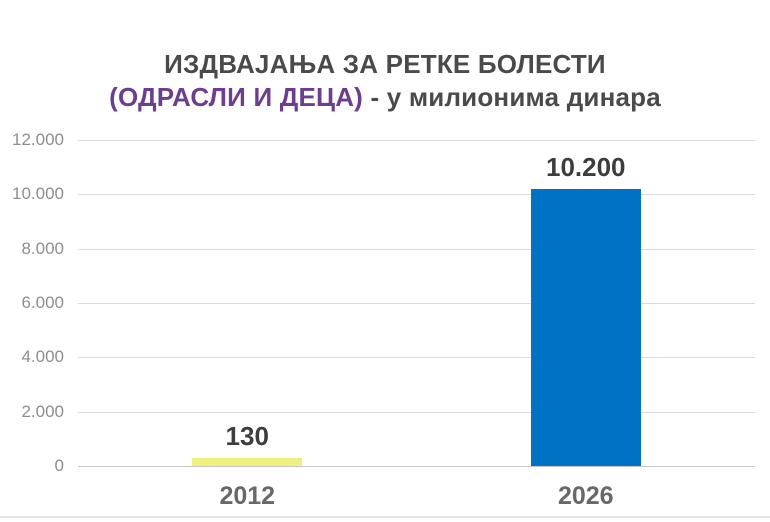  What do you see at coordinates (59, 465) in the screenshot?
I see `y-axis-tick-label: 0` at bounding box center [59, 465].